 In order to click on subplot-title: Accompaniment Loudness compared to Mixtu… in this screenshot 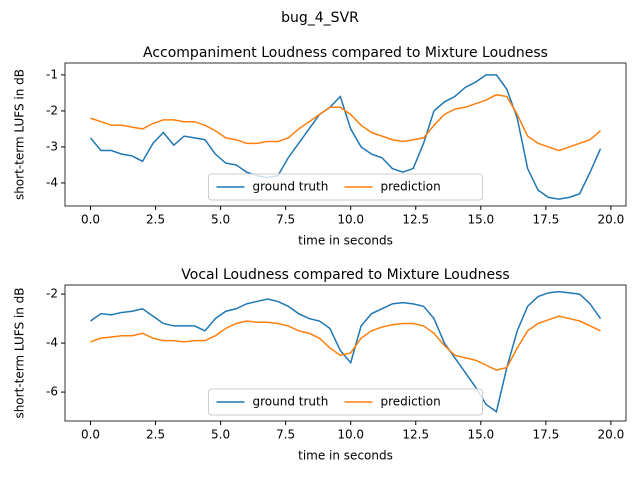, I will do `click(345, 53)`.